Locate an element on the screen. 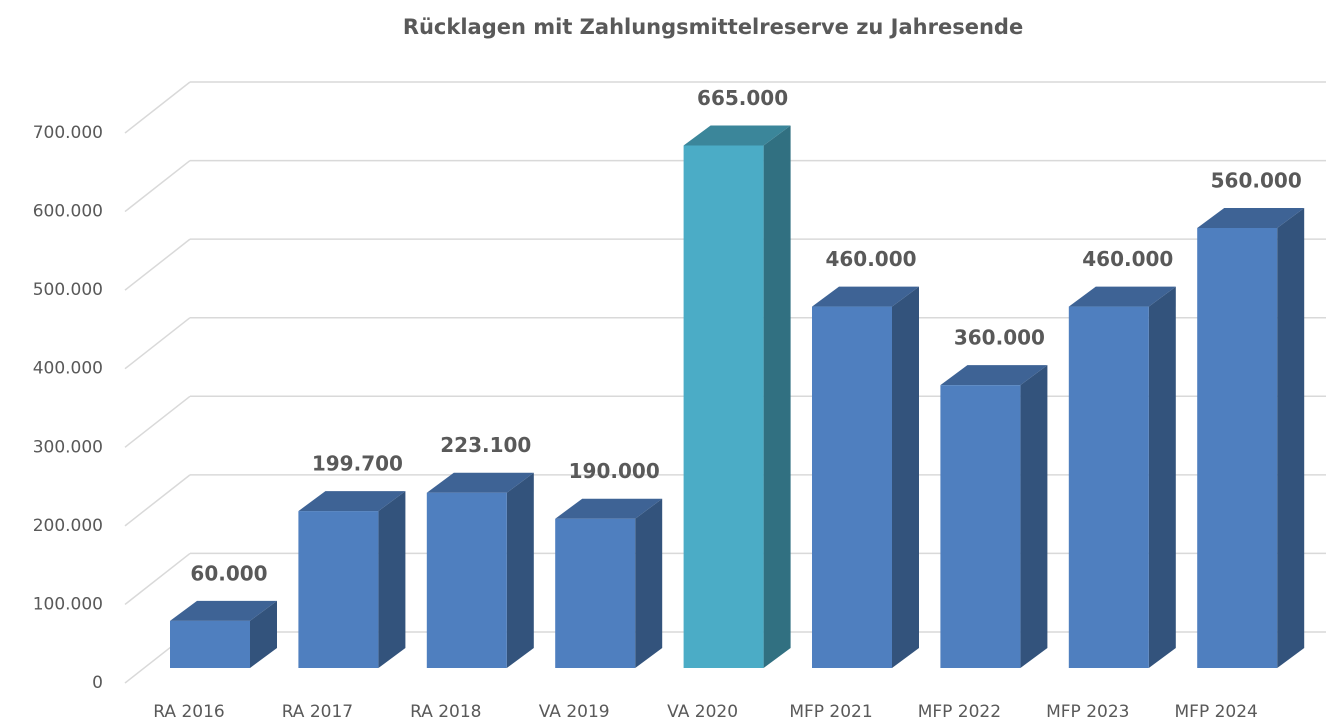  y-tick-label: 400.000 is located at coordinates (68, 369).